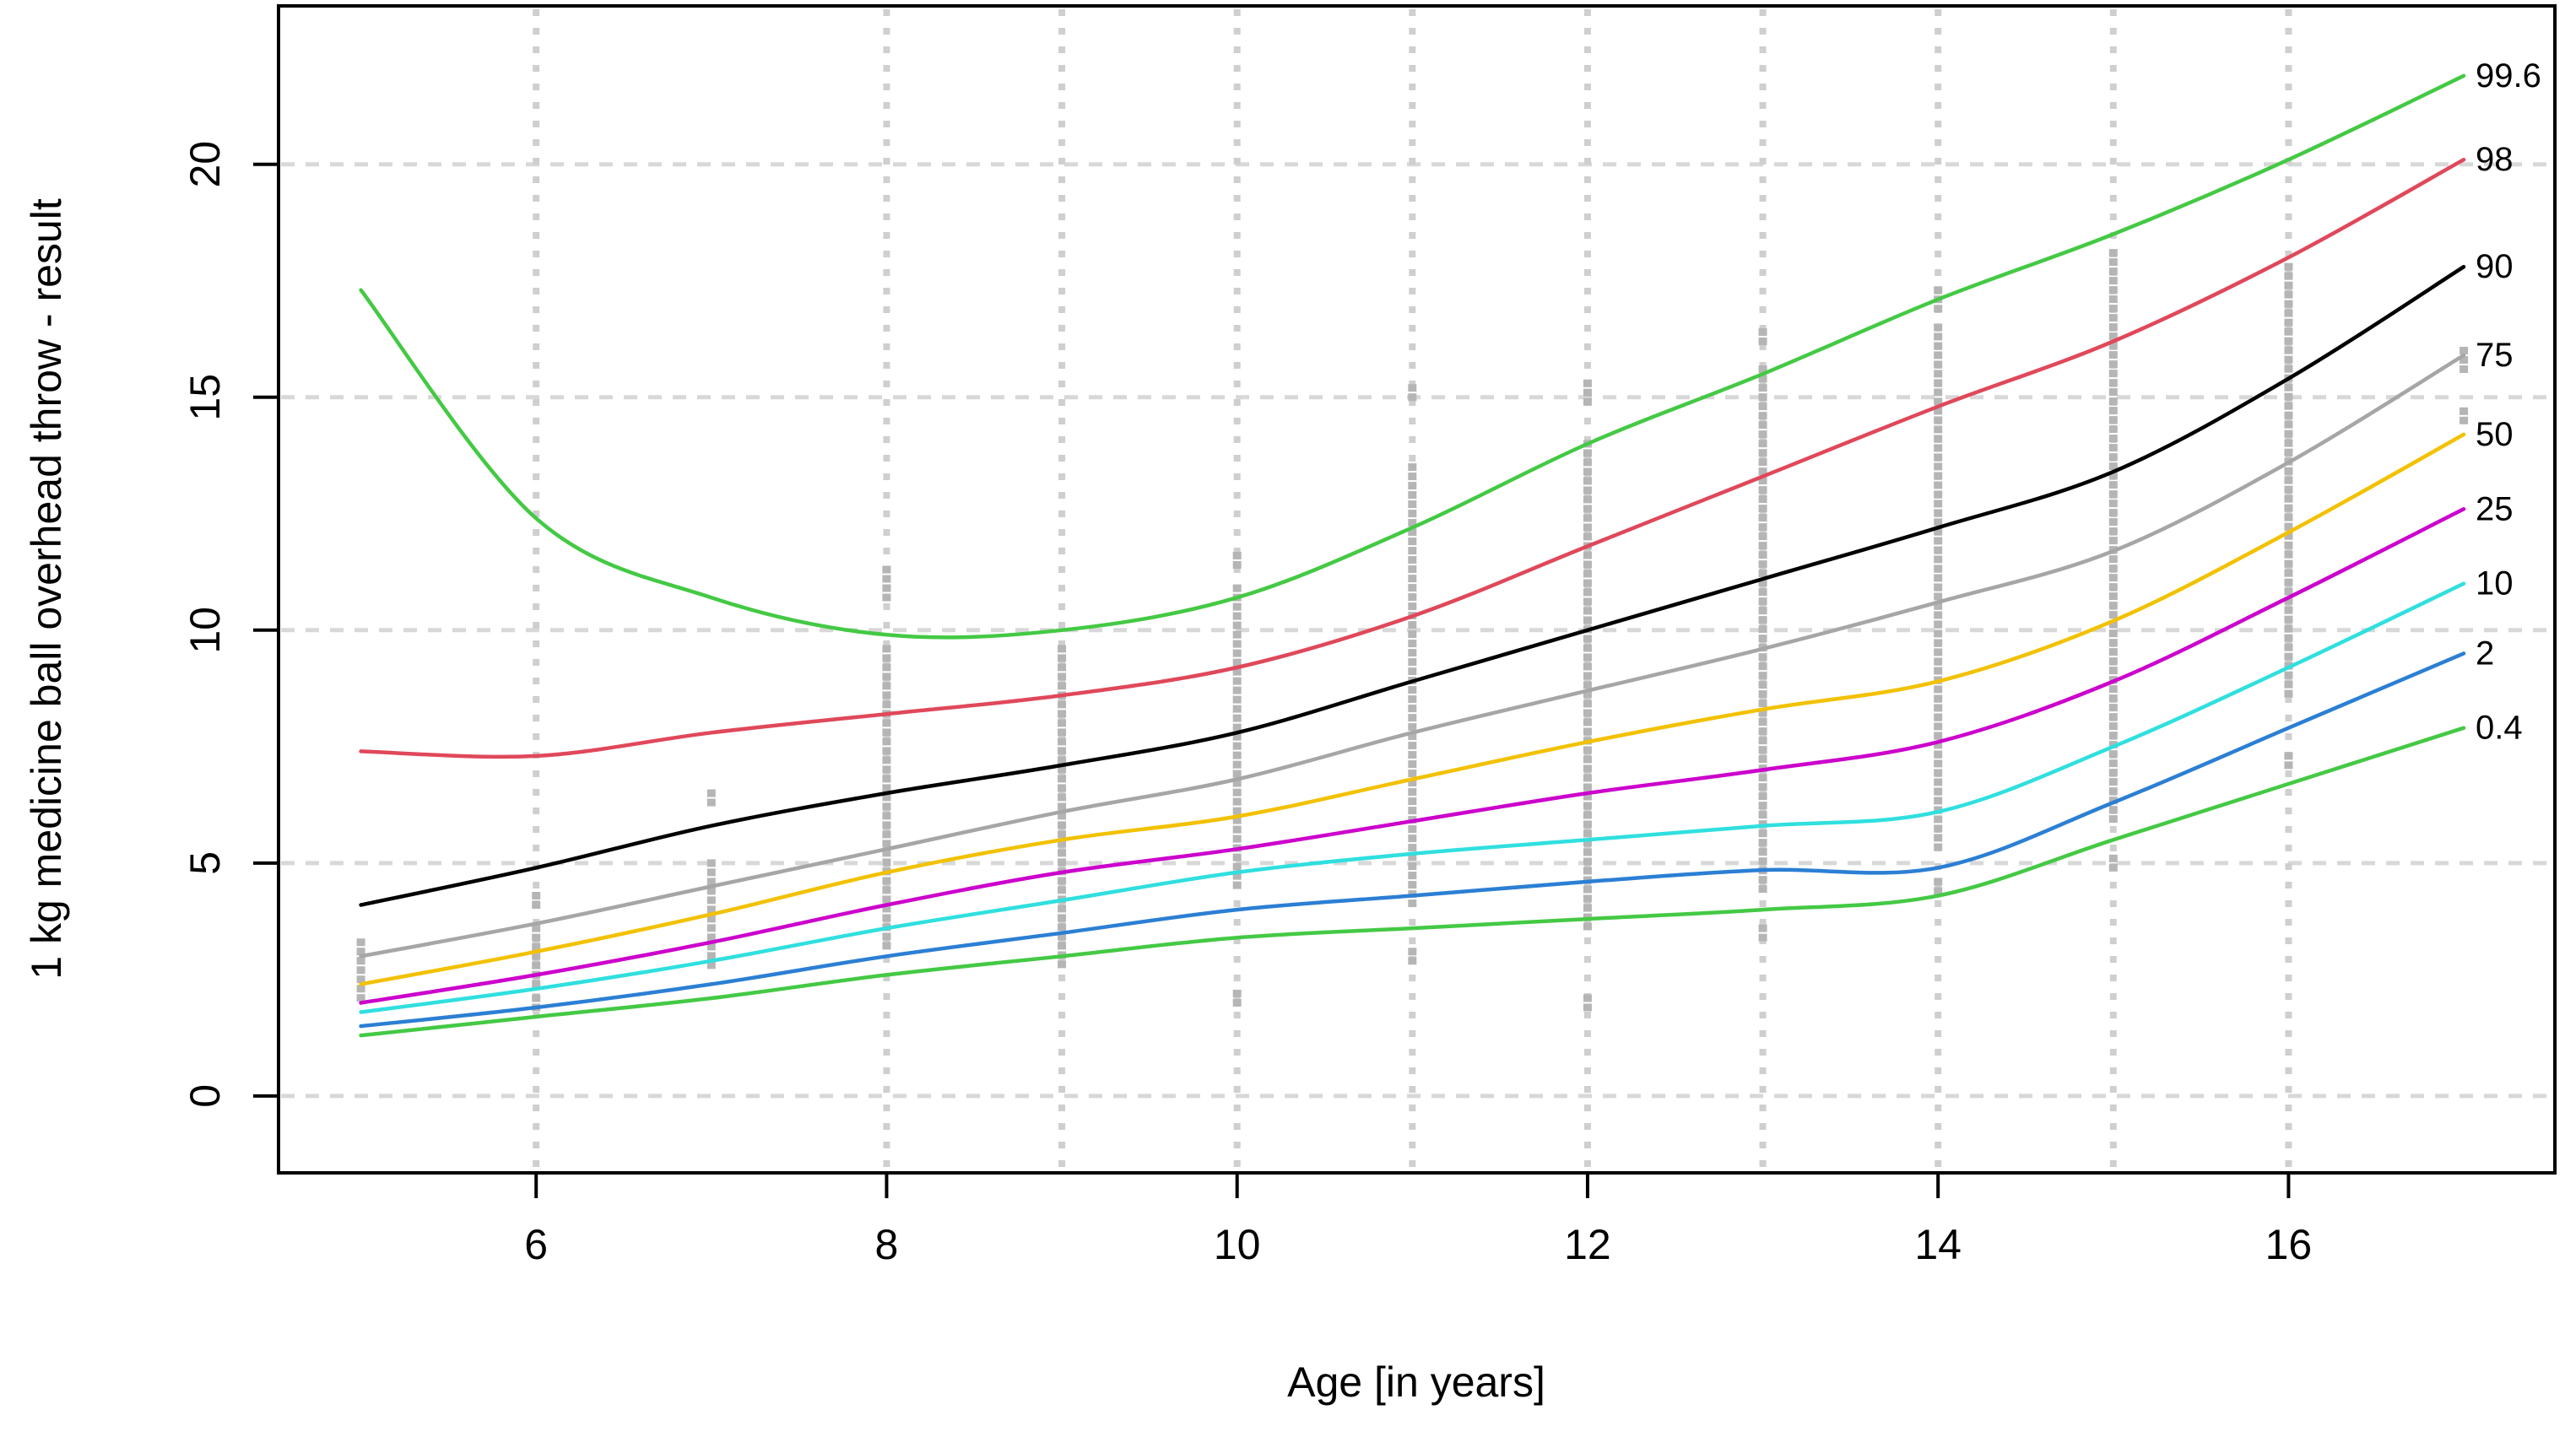 Image resolution: width=2576 pixels, height=1453 pixels. What do you see at coordinates (205, 1096) in the screenshot?
I see `y-tick-label-0: 0` at bounding box center [205, 1096].